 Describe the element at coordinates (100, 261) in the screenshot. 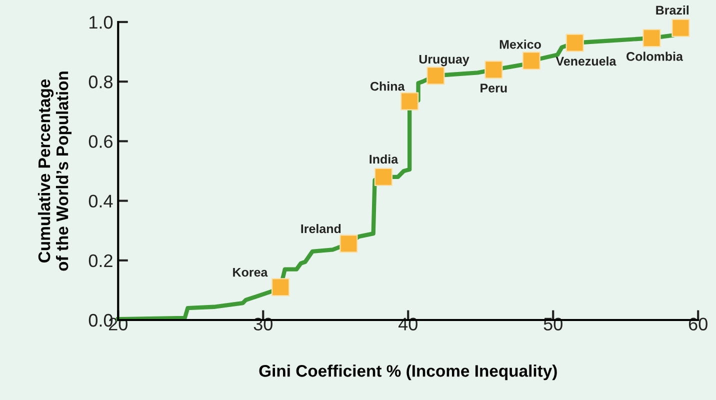

I see `y-tick-label: 0.2` at that location.